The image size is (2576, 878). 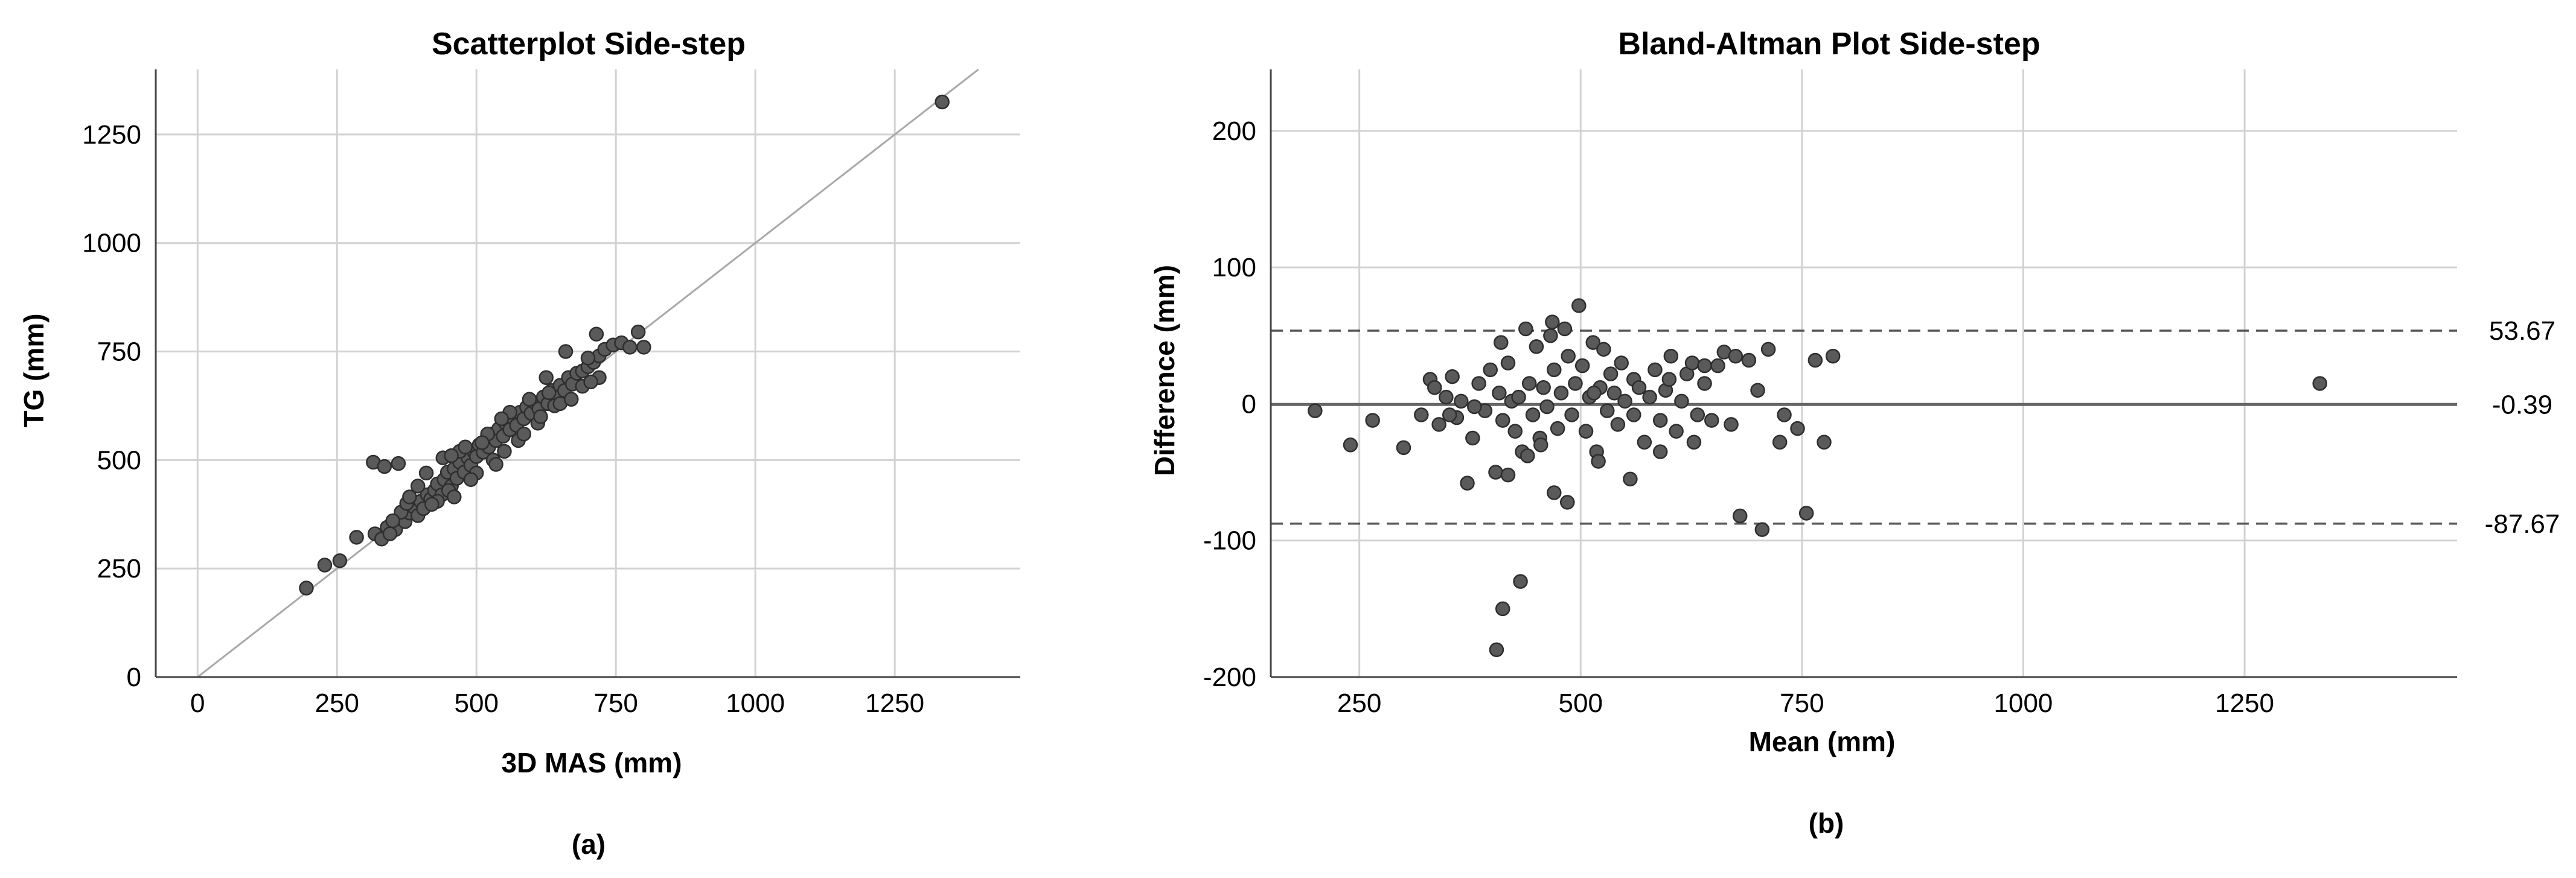 I want to click on bland-altman-title: Bland-Altman Plot Side-step, so click(x=1829, y=44).